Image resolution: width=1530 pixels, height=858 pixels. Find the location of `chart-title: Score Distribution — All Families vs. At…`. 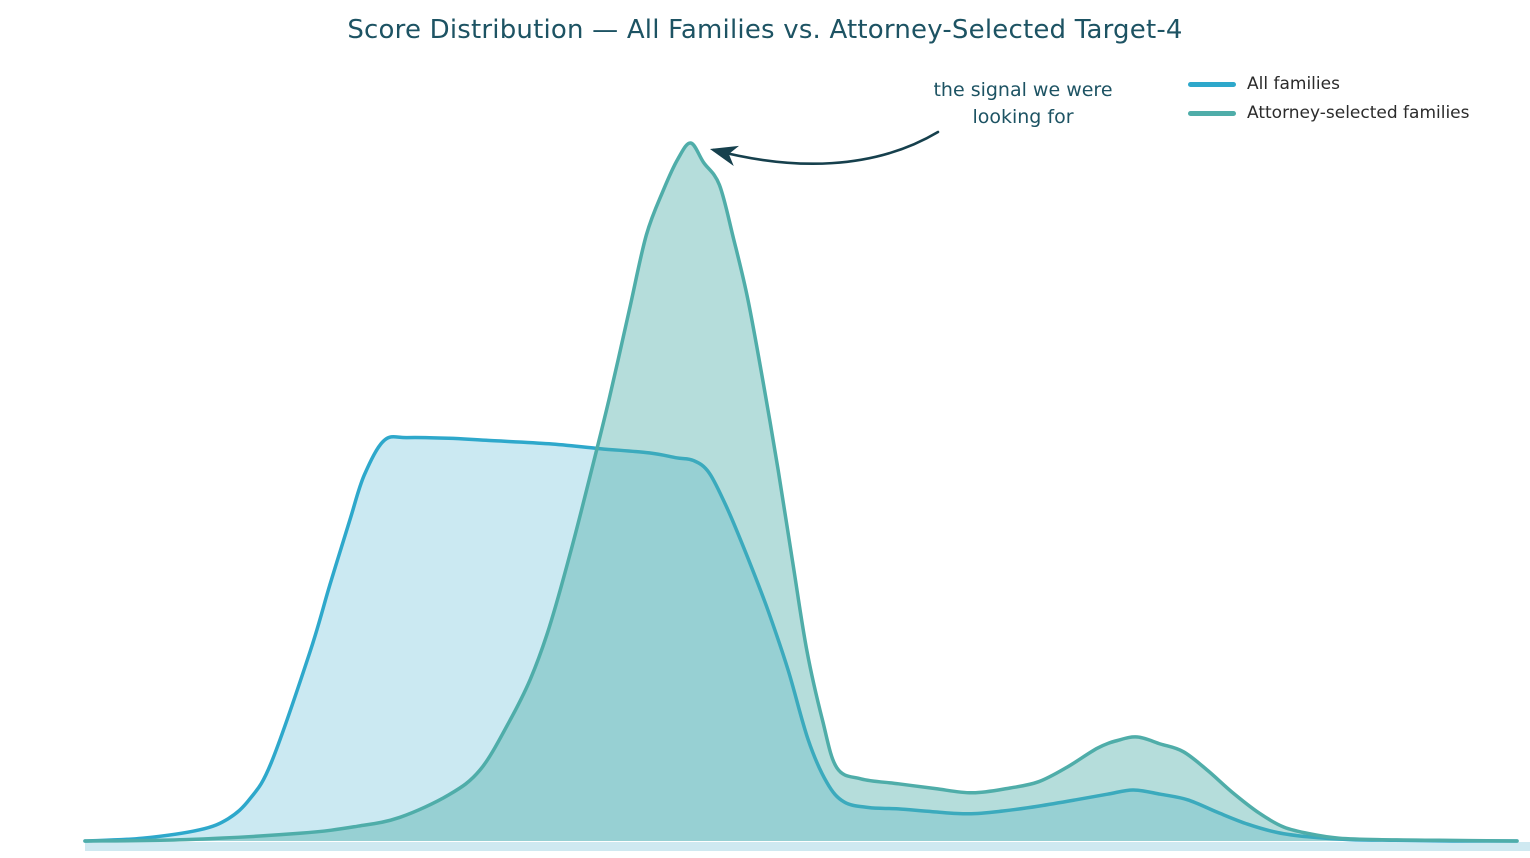

chart-title: Score Distribution — All Families vs. At… is located at coordinates (765, 30).